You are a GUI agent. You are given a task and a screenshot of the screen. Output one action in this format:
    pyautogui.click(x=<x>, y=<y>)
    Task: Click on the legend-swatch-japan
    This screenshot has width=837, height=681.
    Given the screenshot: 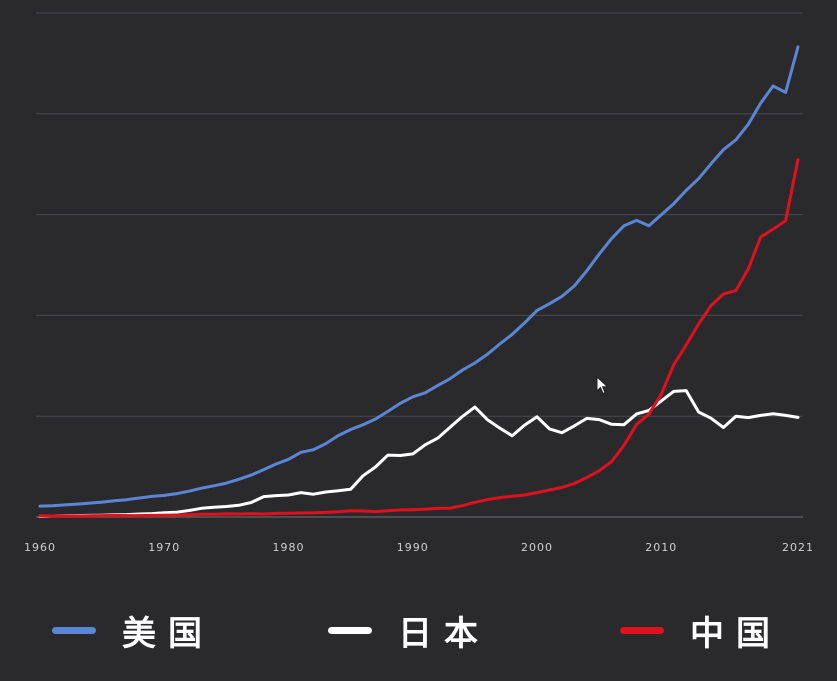 What is the action you would take?
    pyautogui.click(x=350, y=630)
    